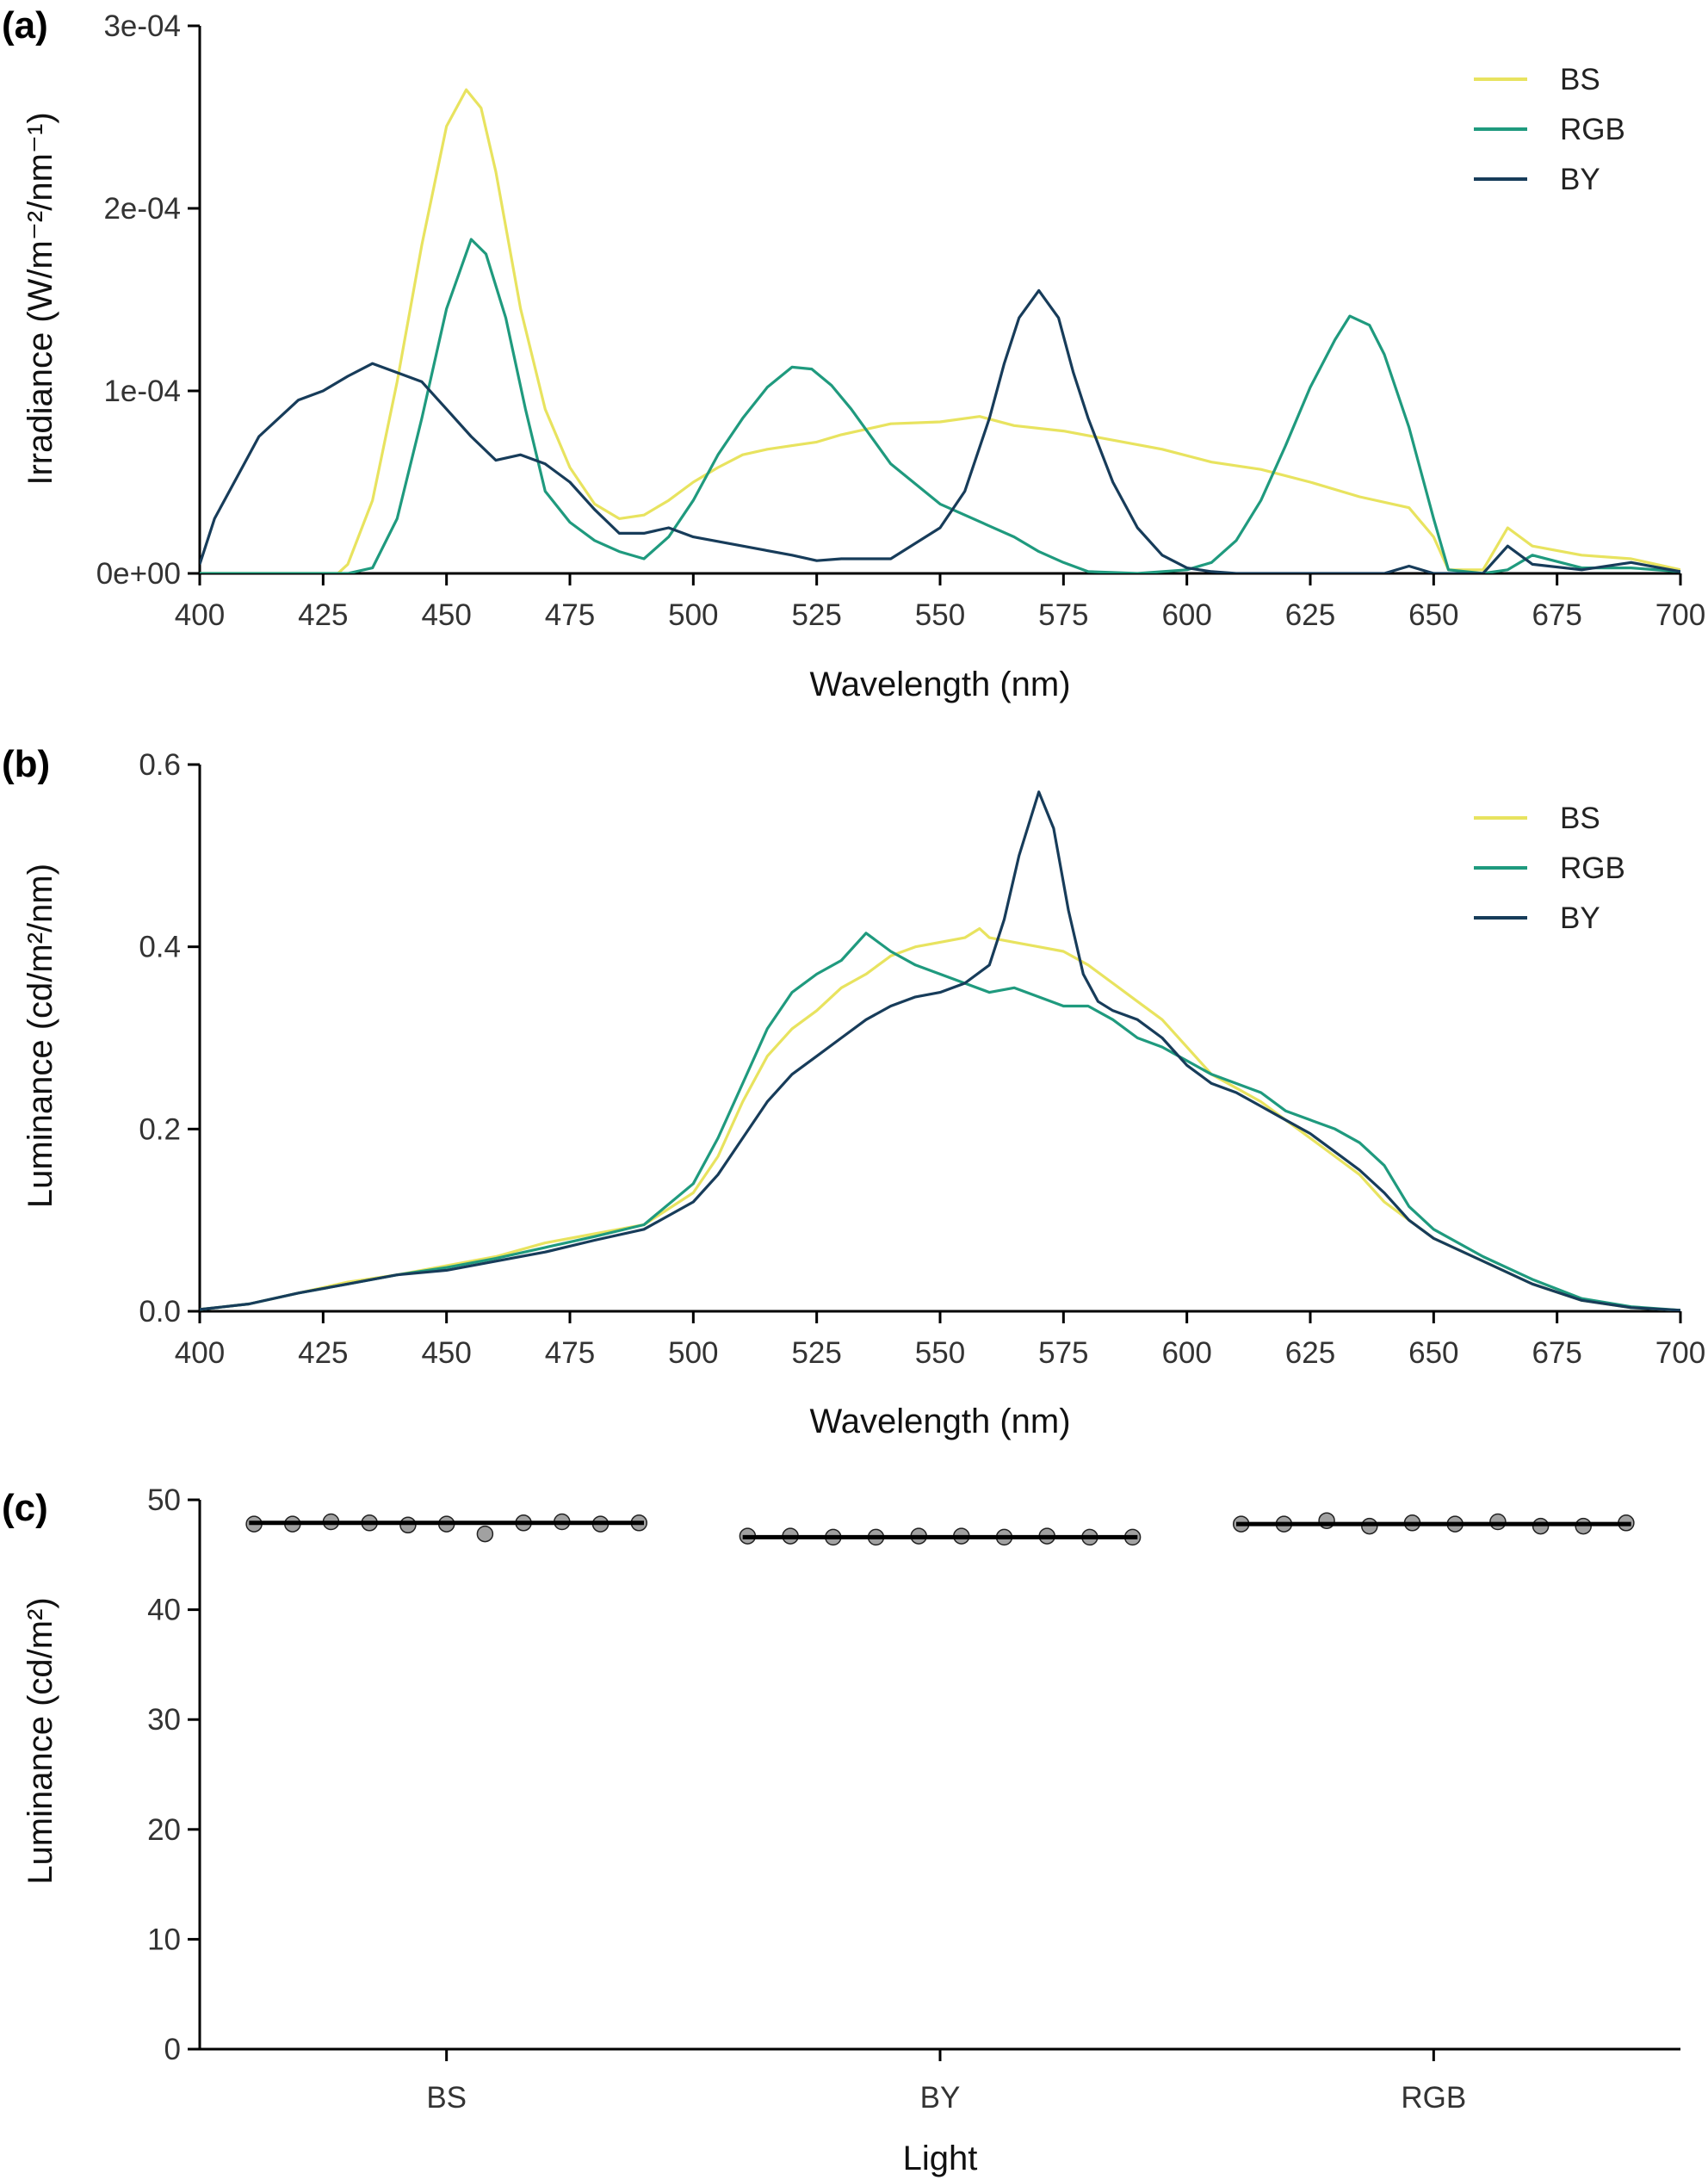 The height and width of the screenshot is (2180, 1708). Describe the element at coordinates (25, 25) in the screenshot. I see `panel-a-label: (a)` at that location.